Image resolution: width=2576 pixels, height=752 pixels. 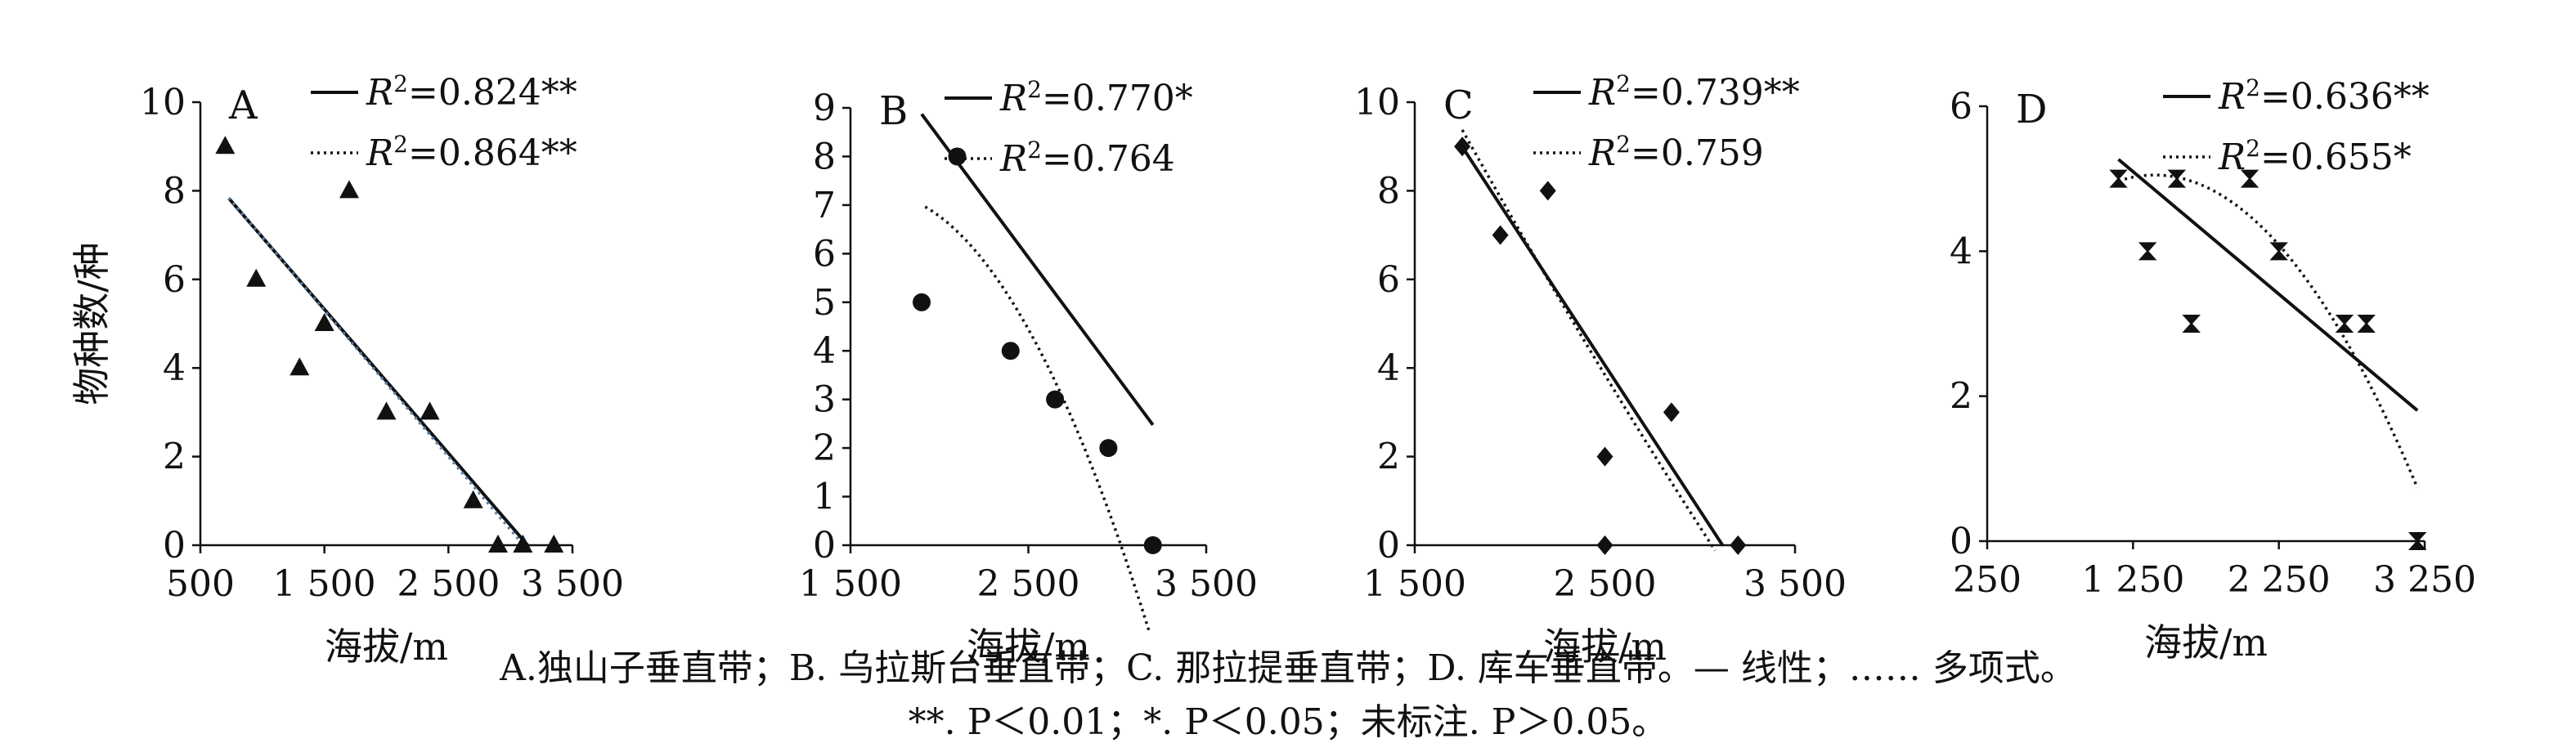 I want to click on y-tick-label: 3, so click(x=824, y=400).